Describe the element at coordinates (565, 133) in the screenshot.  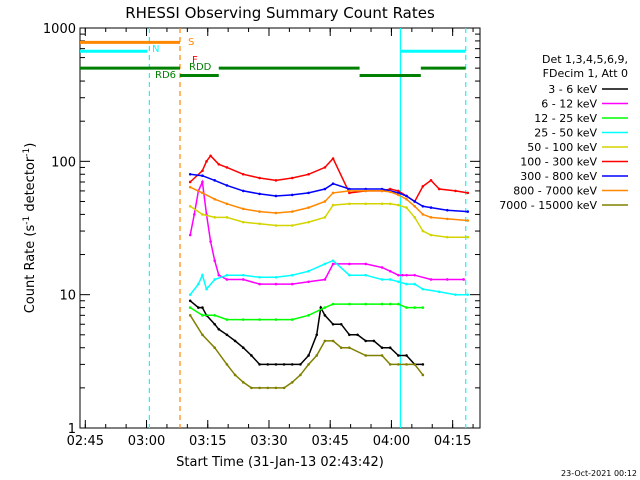
I see `legend-entry-label: 25 - 50 keV` at that location.